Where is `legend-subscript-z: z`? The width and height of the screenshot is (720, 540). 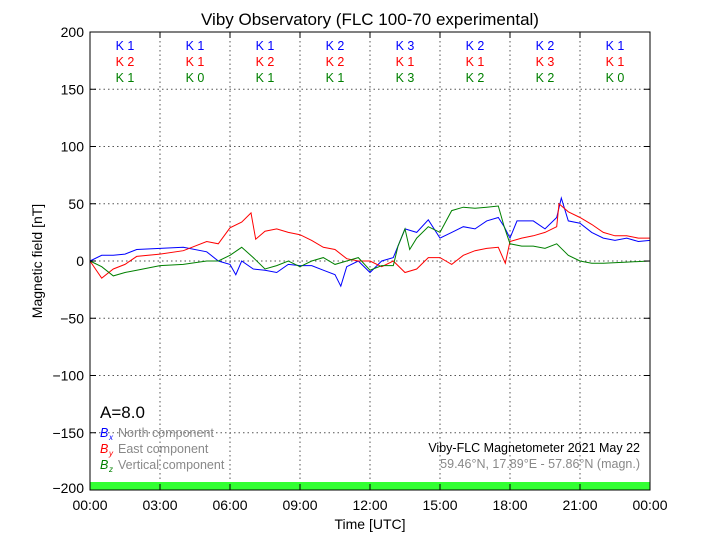
legend-subscript-z: z is located at coordinates (110, 469).